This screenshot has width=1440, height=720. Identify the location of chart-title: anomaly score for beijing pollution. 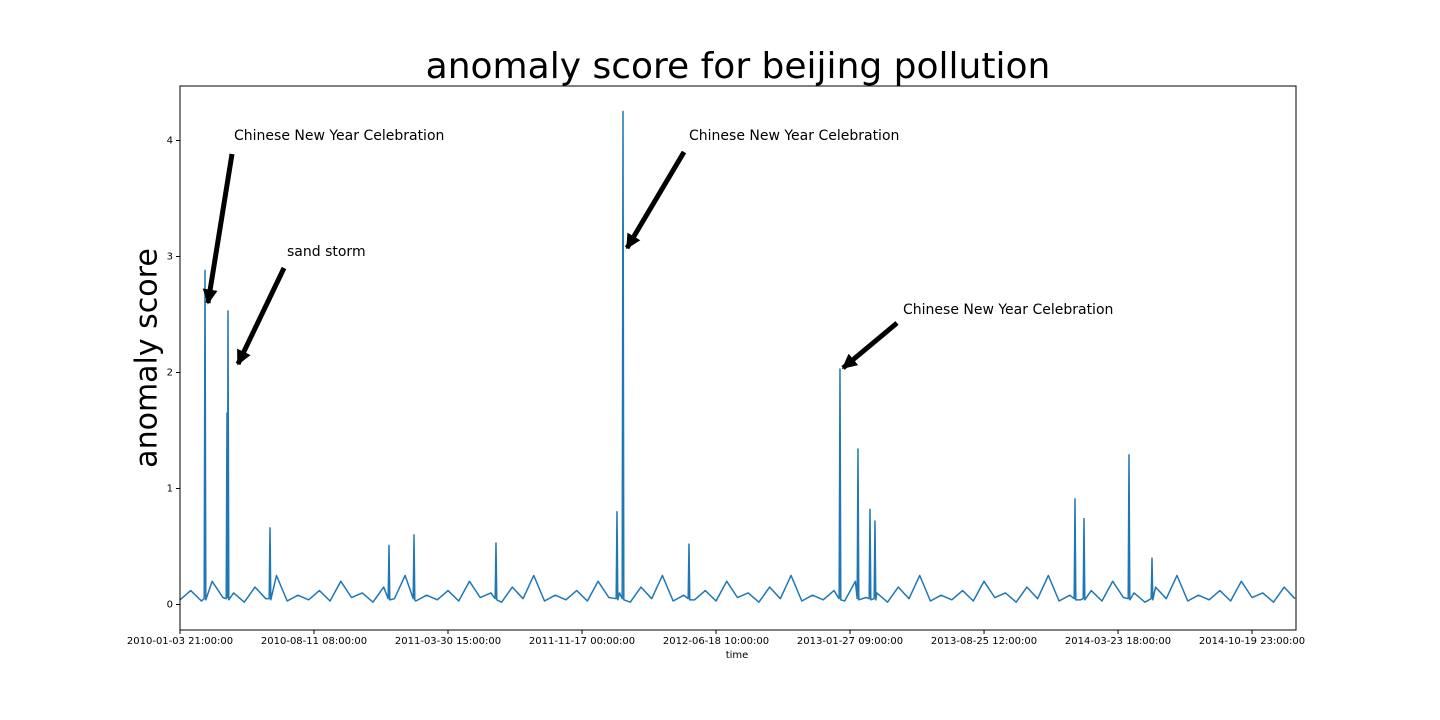
(738, 66).